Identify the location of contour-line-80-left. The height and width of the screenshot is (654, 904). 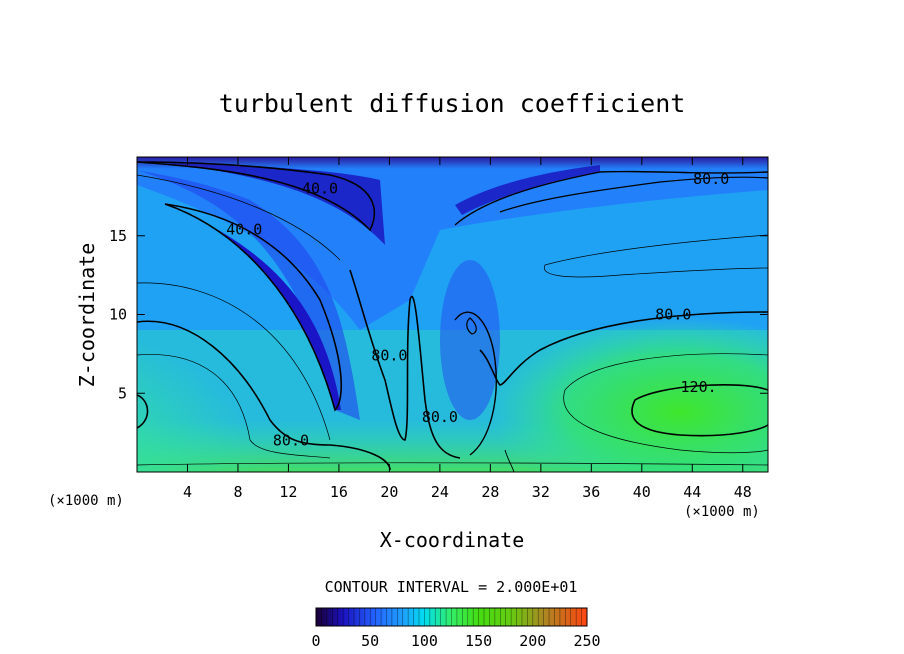
(264, 395).